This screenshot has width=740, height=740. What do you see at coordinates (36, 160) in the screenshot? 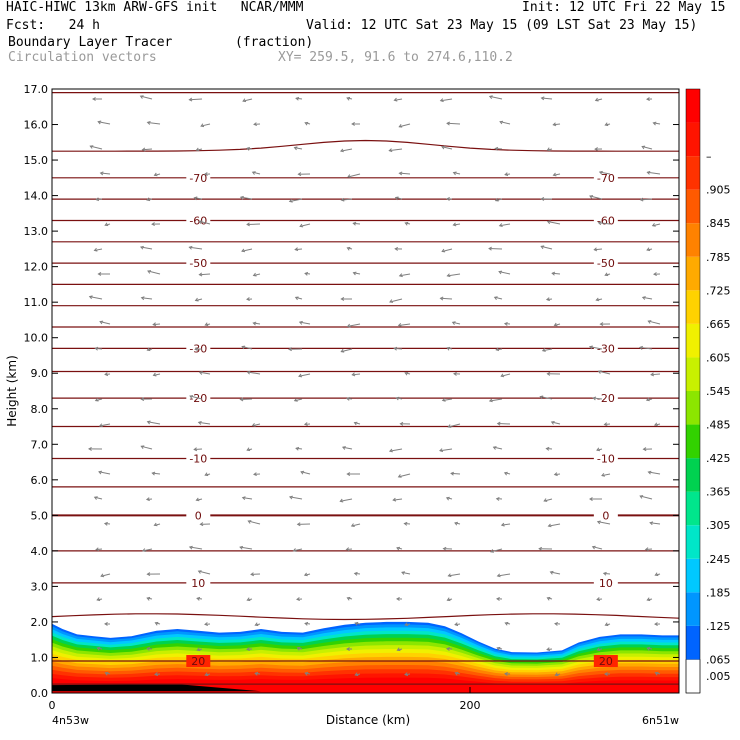
I see `y-tick-label: 15.0` at bounding box center [36, 160].